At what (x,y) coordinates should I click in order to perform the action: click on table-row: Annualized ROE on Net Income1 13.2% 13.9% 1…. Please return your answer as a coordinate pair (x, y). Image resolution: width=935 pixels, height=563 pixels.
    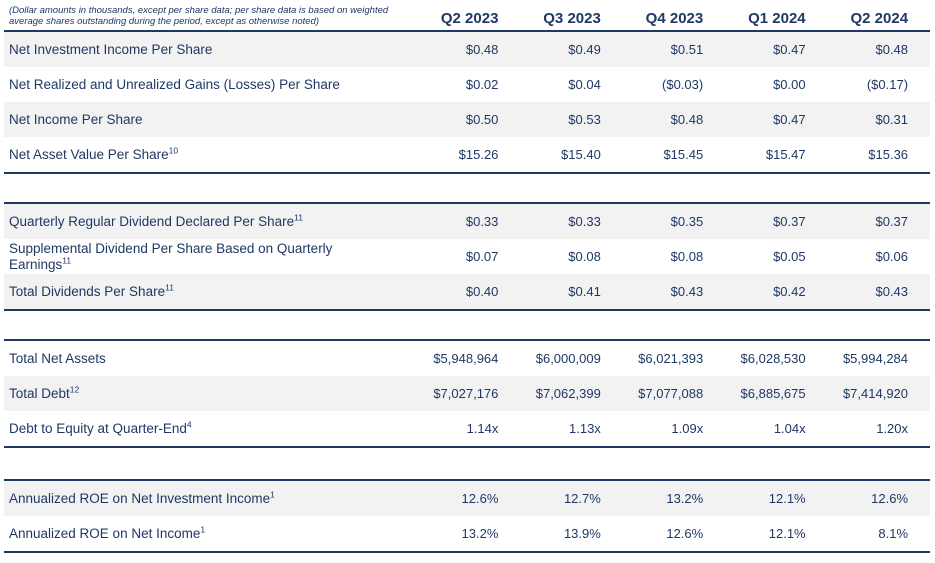
    Looking at the image, I should click on (467, 533).